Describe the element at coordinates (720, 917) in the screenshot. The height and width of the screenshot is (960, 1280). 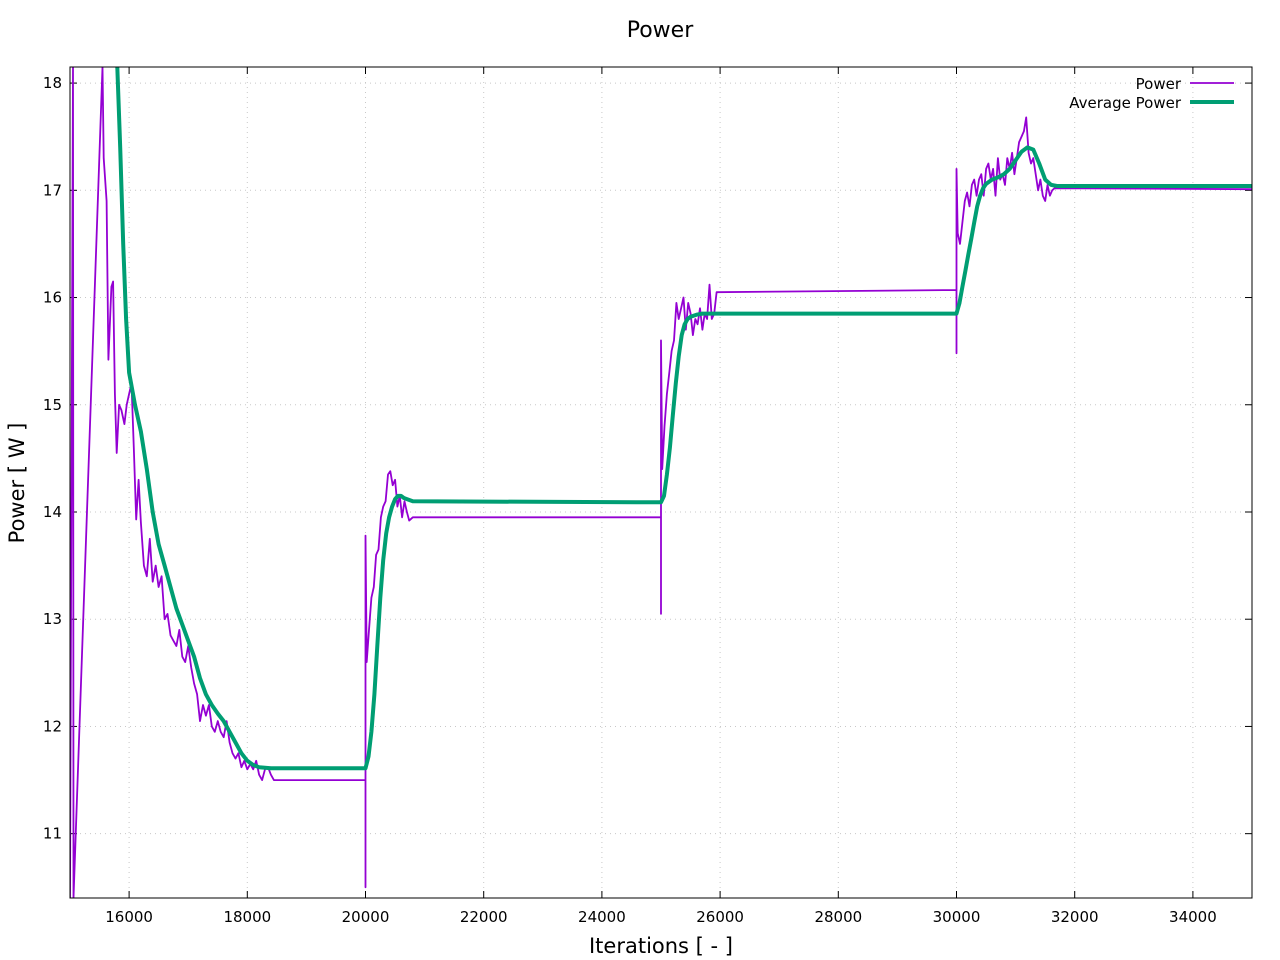
I see `x-tick-label: 26000` at that location.